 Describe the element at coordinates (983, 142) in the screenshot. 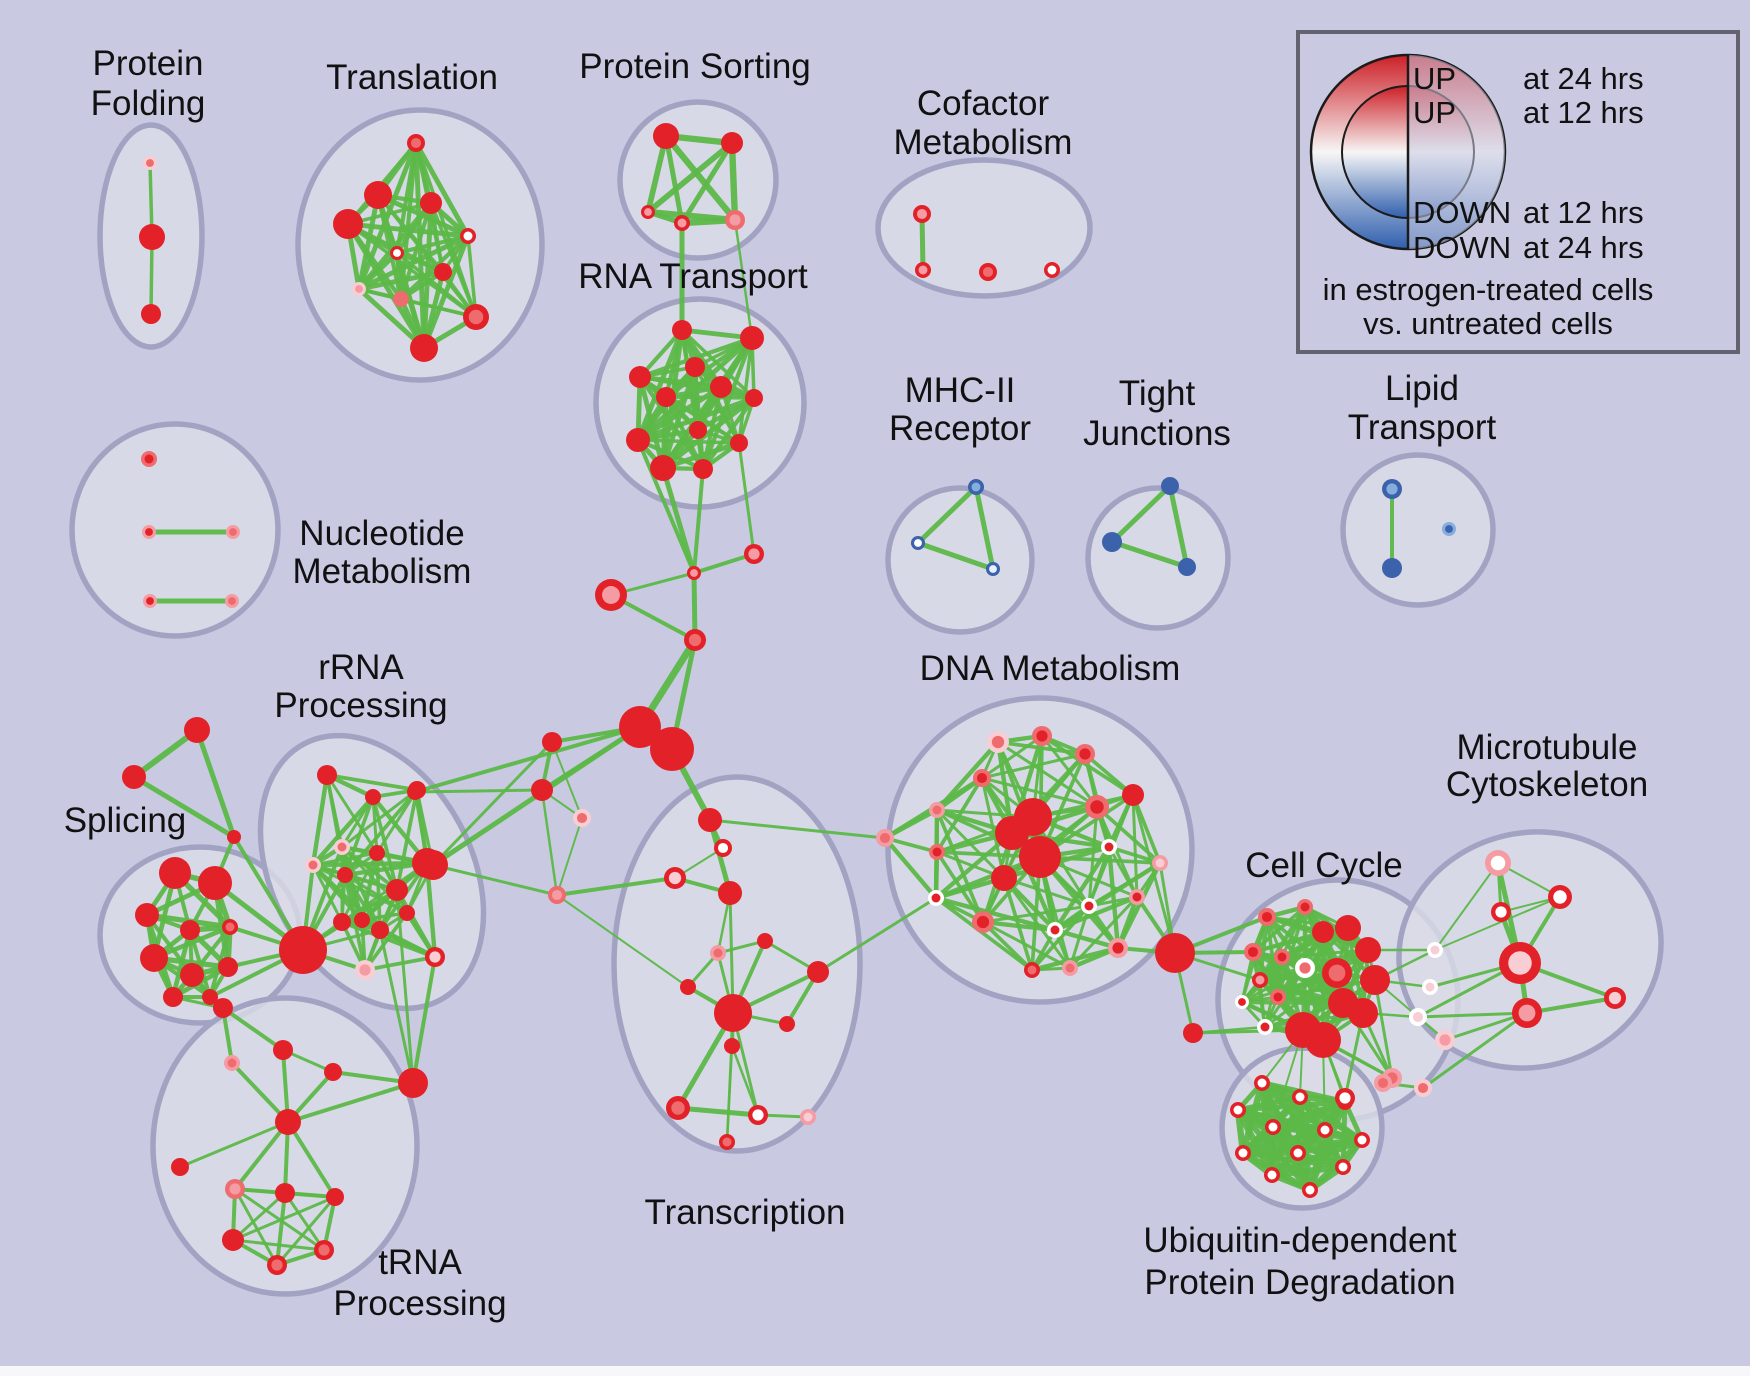

I see `cluster-label-cofactor: Metabolism` at that location.